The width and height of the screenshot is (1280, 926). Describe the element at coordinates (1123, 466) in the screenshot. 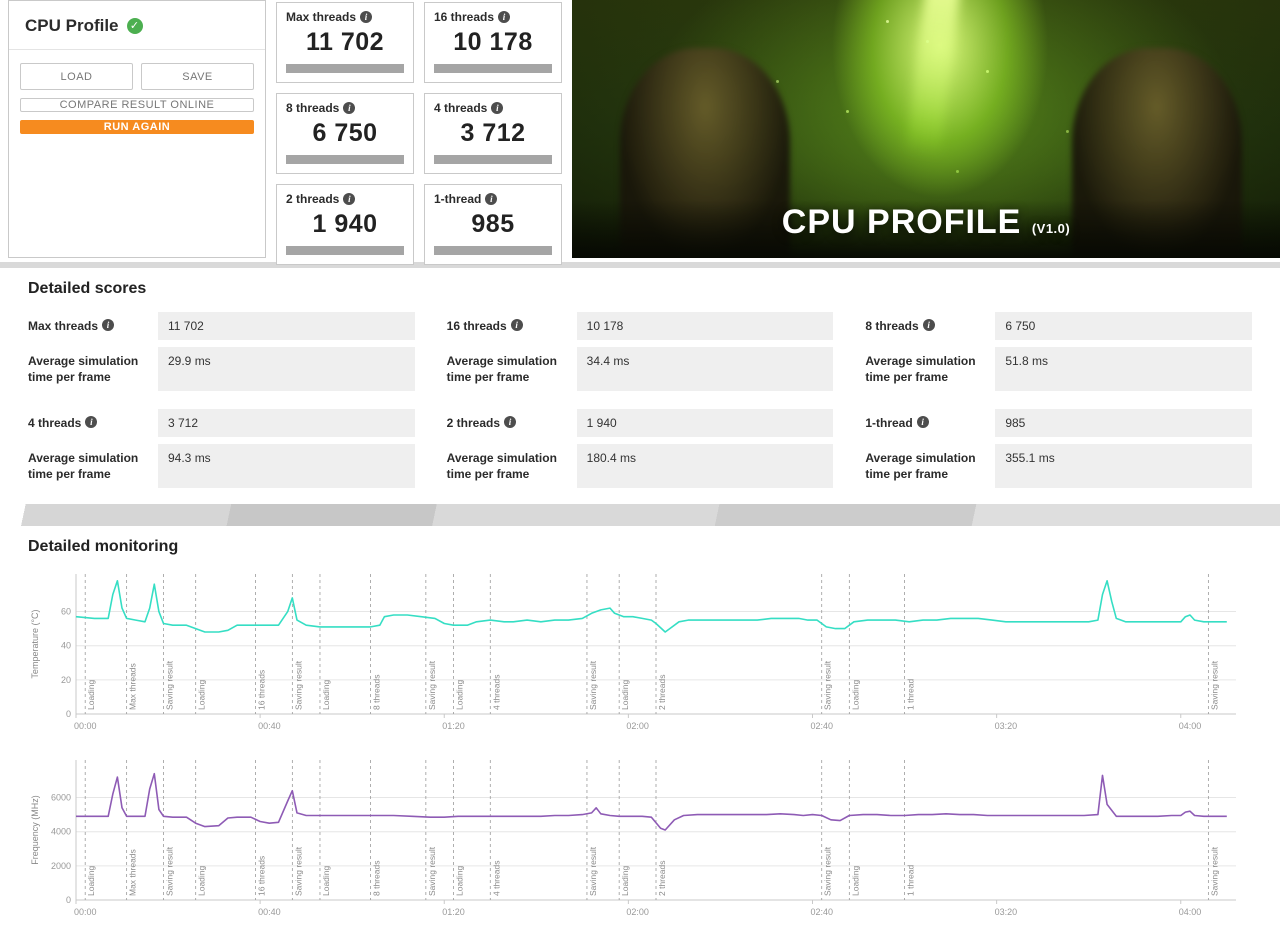

I see `avg-sim-value: 355.1 ms` at that location.